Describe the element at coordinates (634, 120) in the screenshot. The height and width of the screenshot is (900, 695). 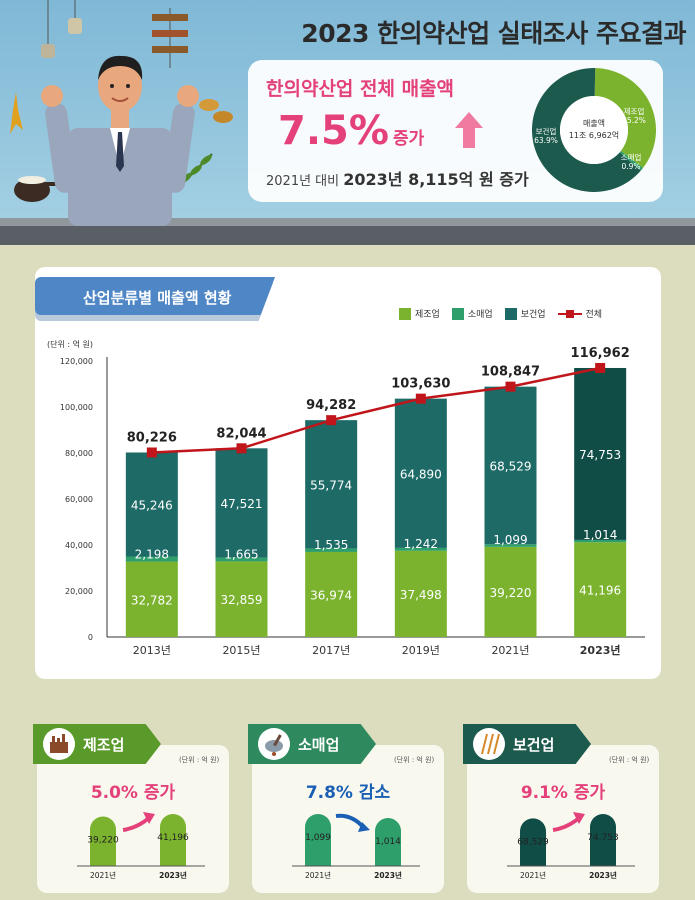
I see `donut-pct-제조업: 35.2%` at that location.